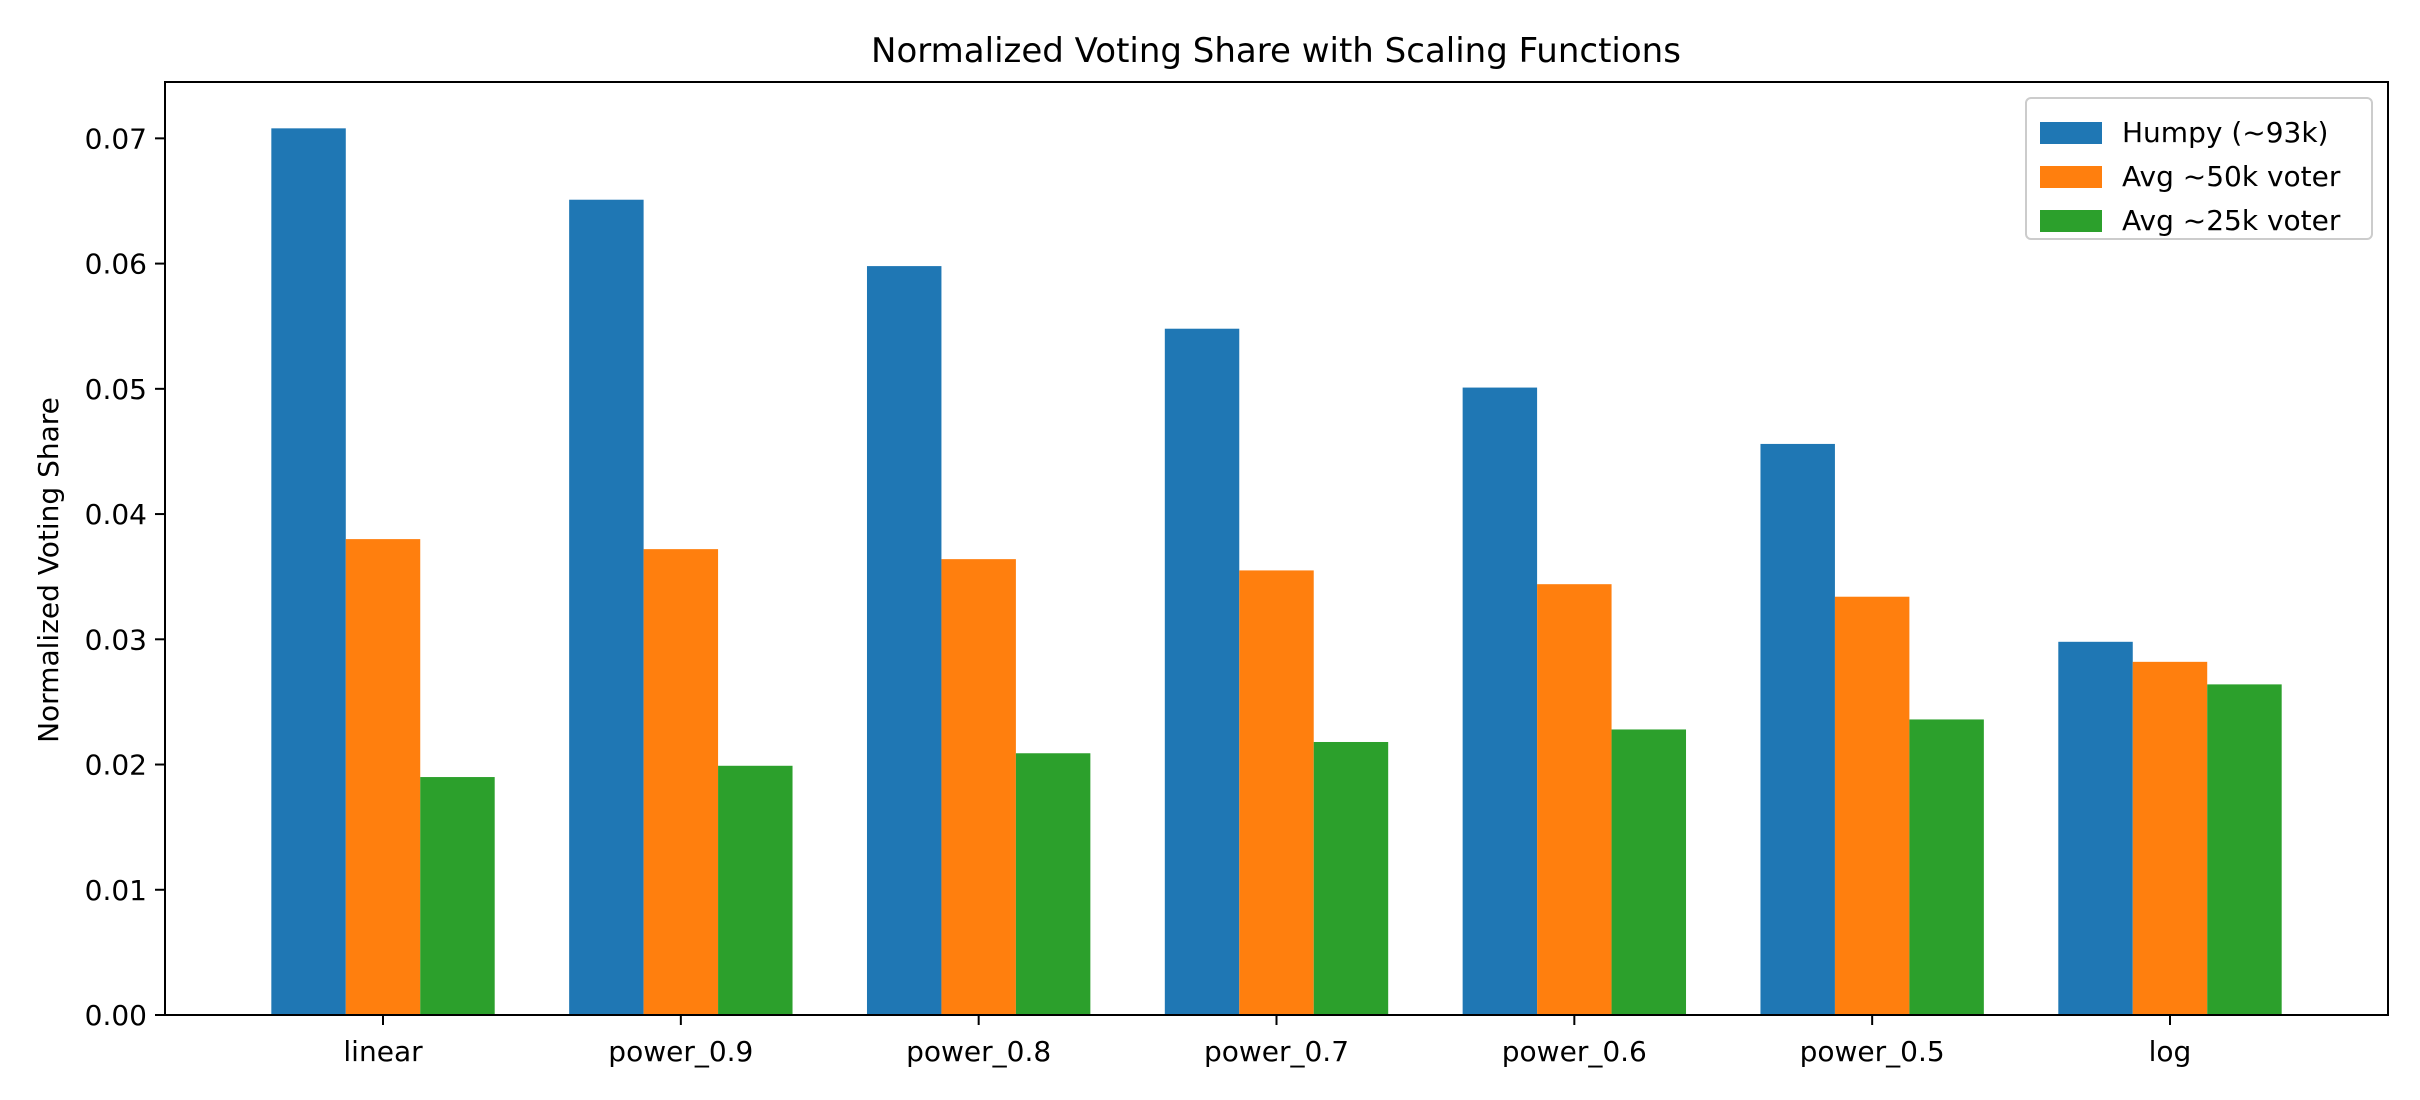  I want to click on x-tick-label: power_0.7, so click(1276, 1051).